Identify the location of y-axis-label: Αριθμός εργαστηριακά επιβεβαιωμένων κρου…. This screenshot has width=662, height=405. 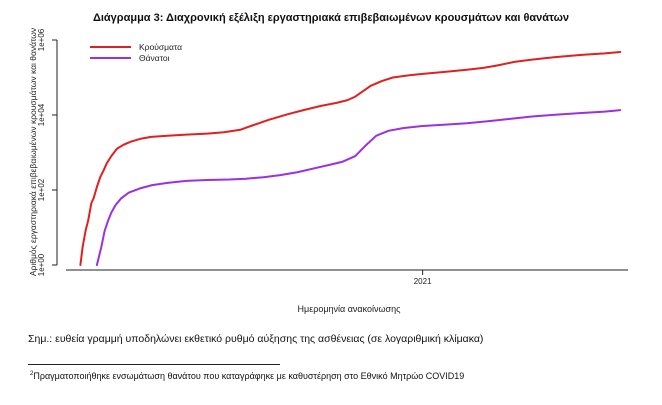
(33, 152).